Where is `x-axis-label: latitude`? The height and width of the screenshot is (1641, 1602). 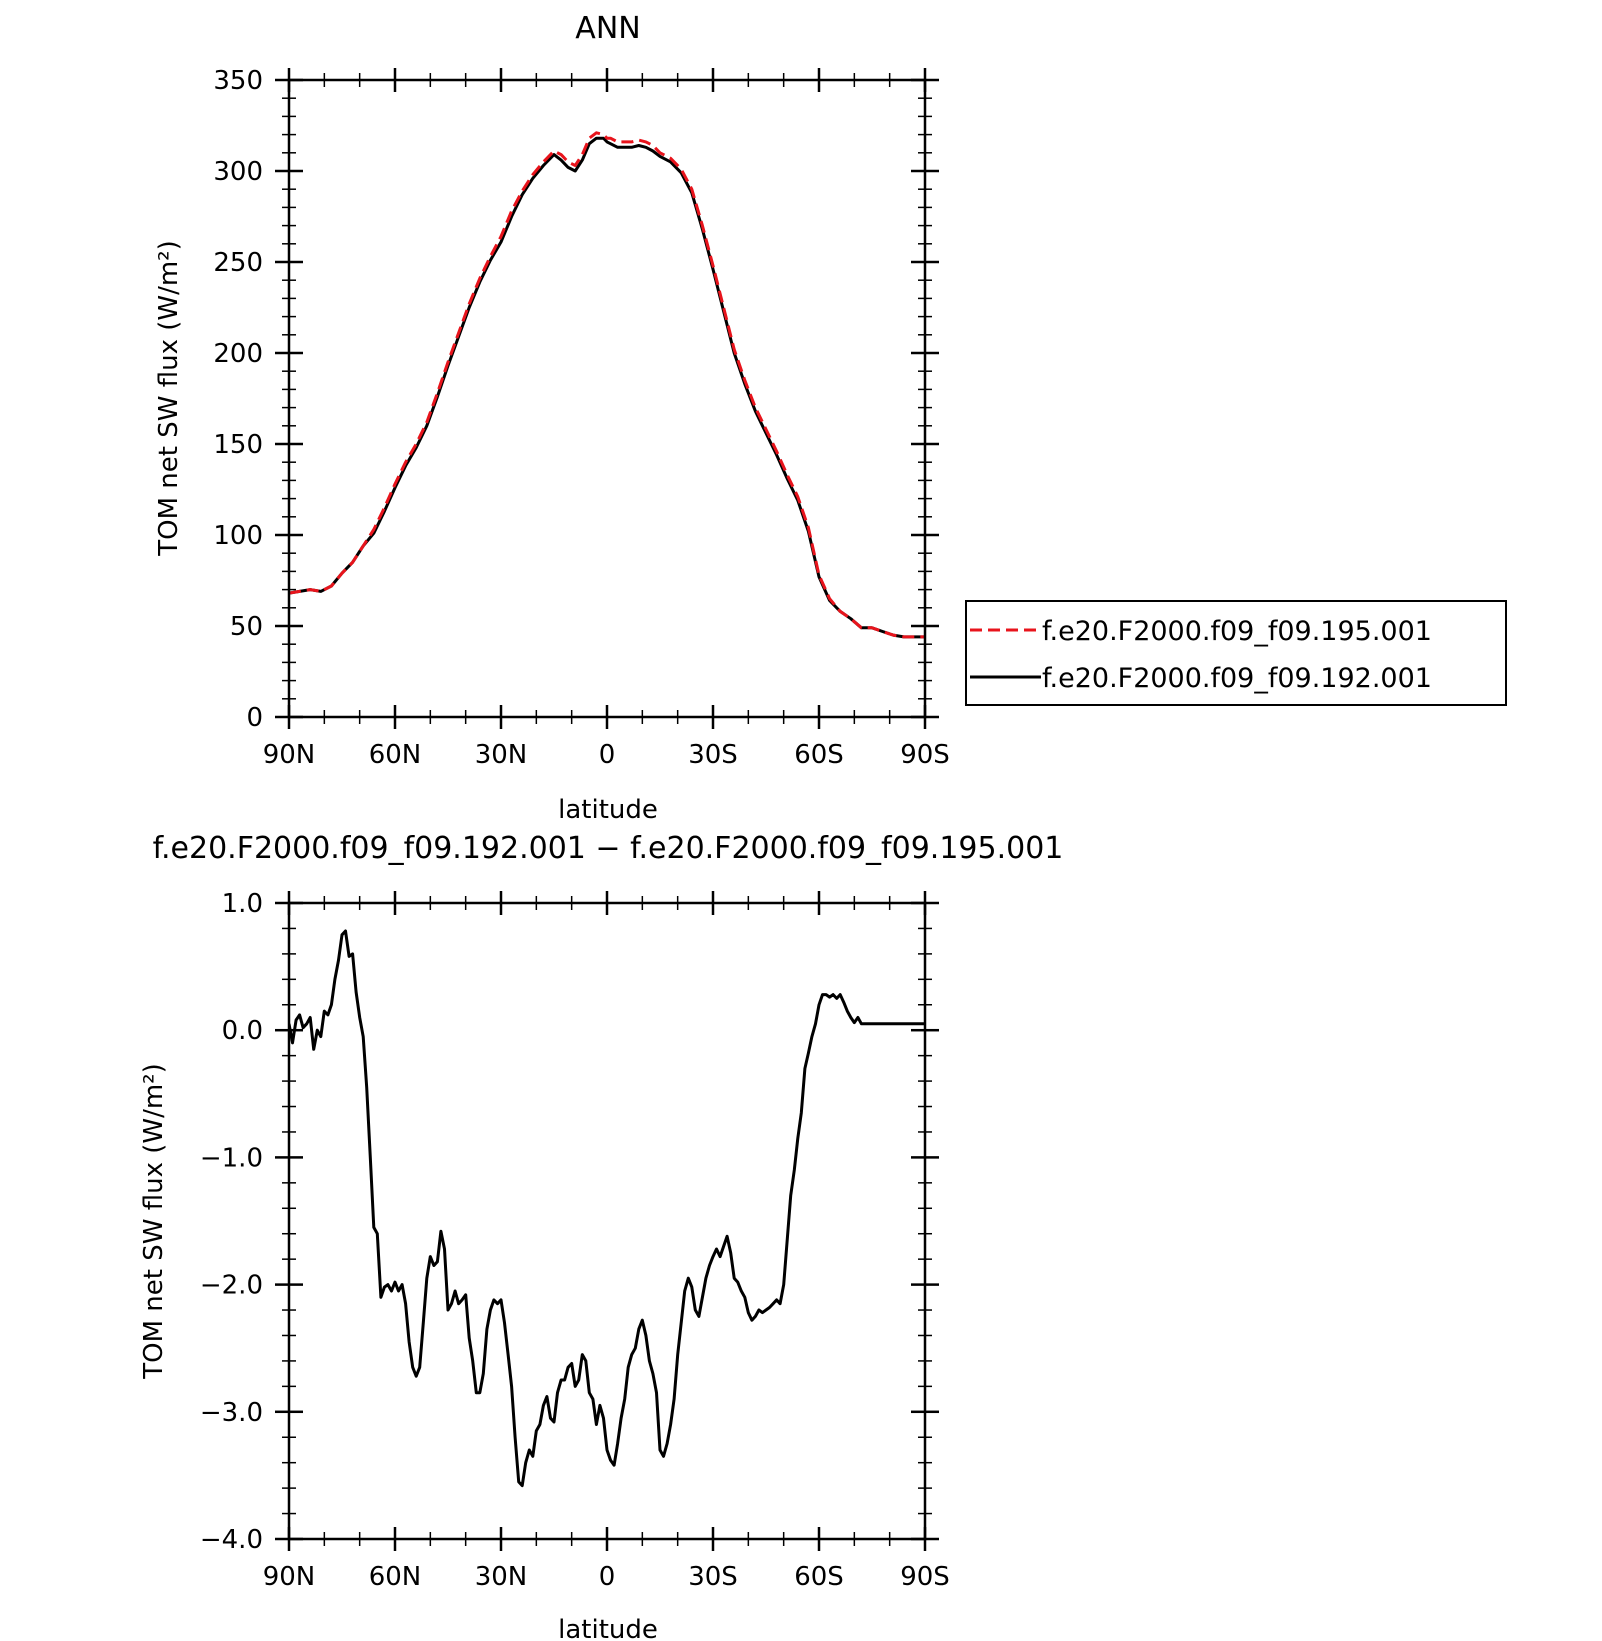 x-axis-label: latitude is located at coordinates (608, 810).